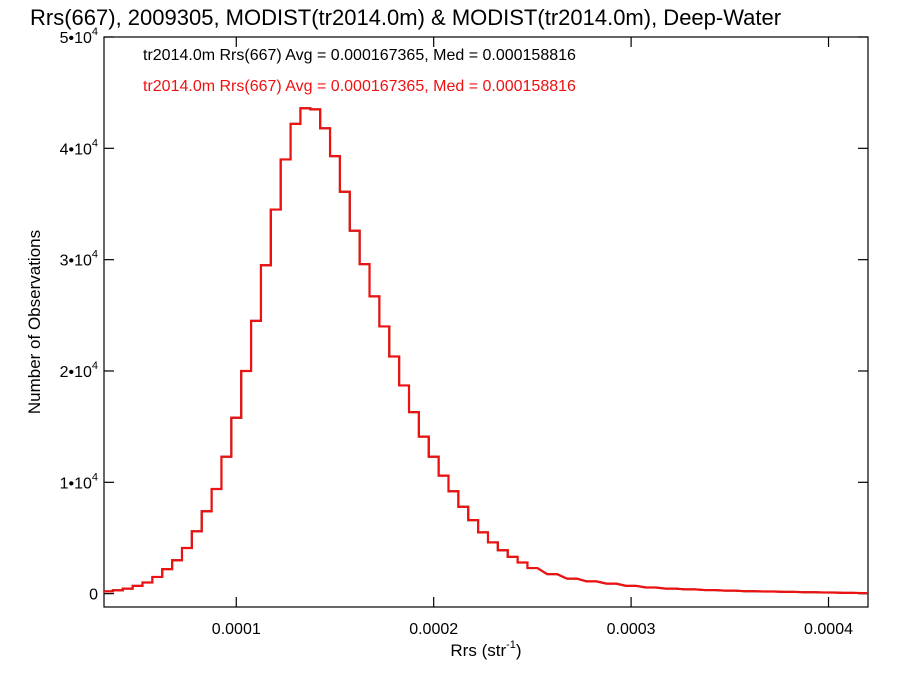 This screenshot has height=675, width=900. Describe the element at coordinates (478, 650) in the screenshot. I see `x-axis-label-main: Rrs (str` at that location.